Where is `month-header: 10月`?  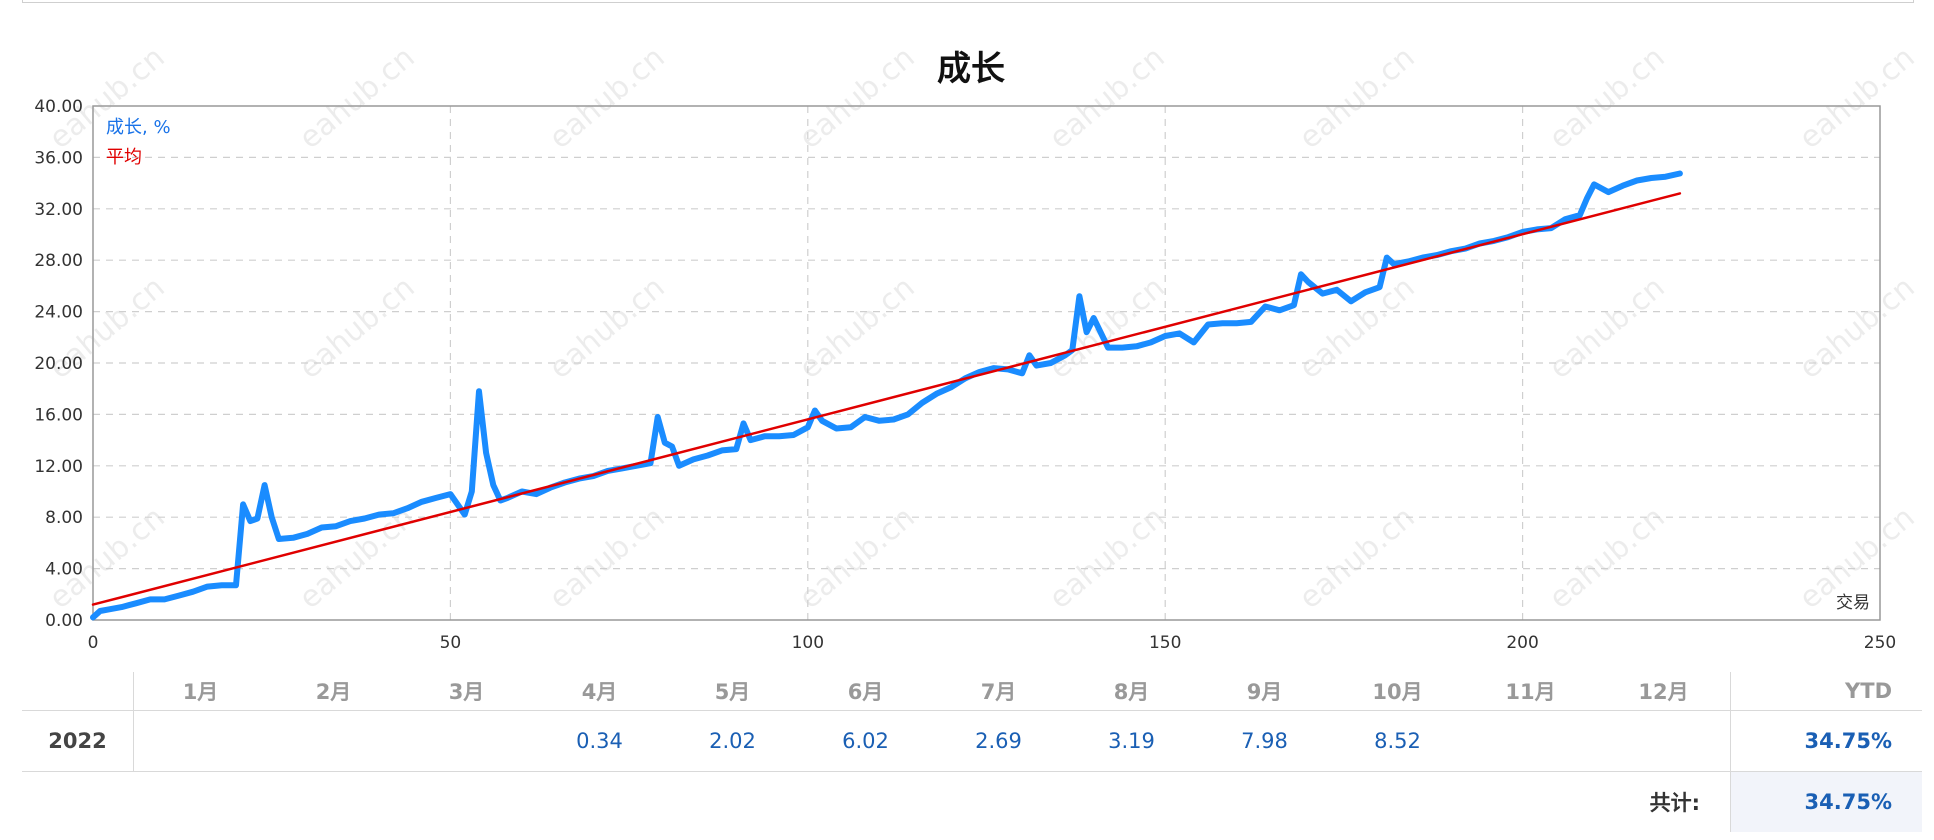 month-header: 10月 is located at coordinates (1397, 692).